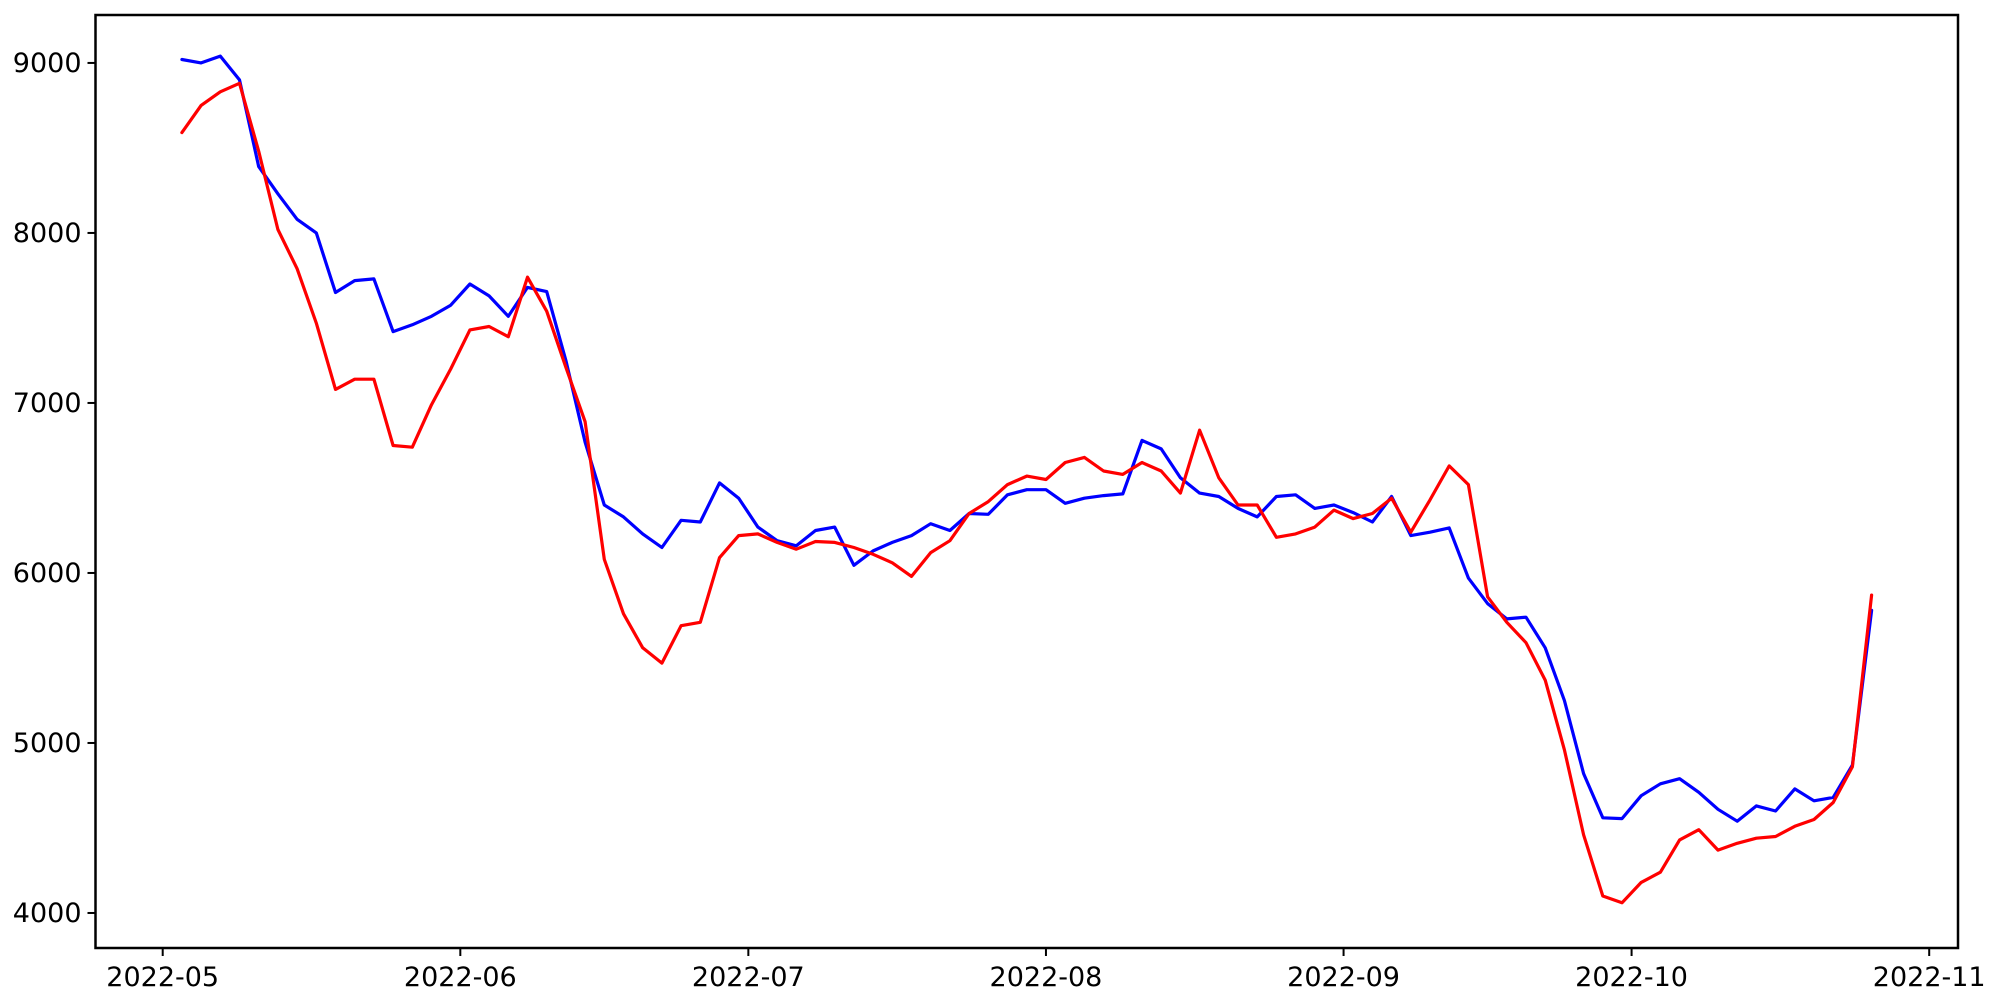  I want to click on x-tick-label: 2022-05, so click(162, 977).